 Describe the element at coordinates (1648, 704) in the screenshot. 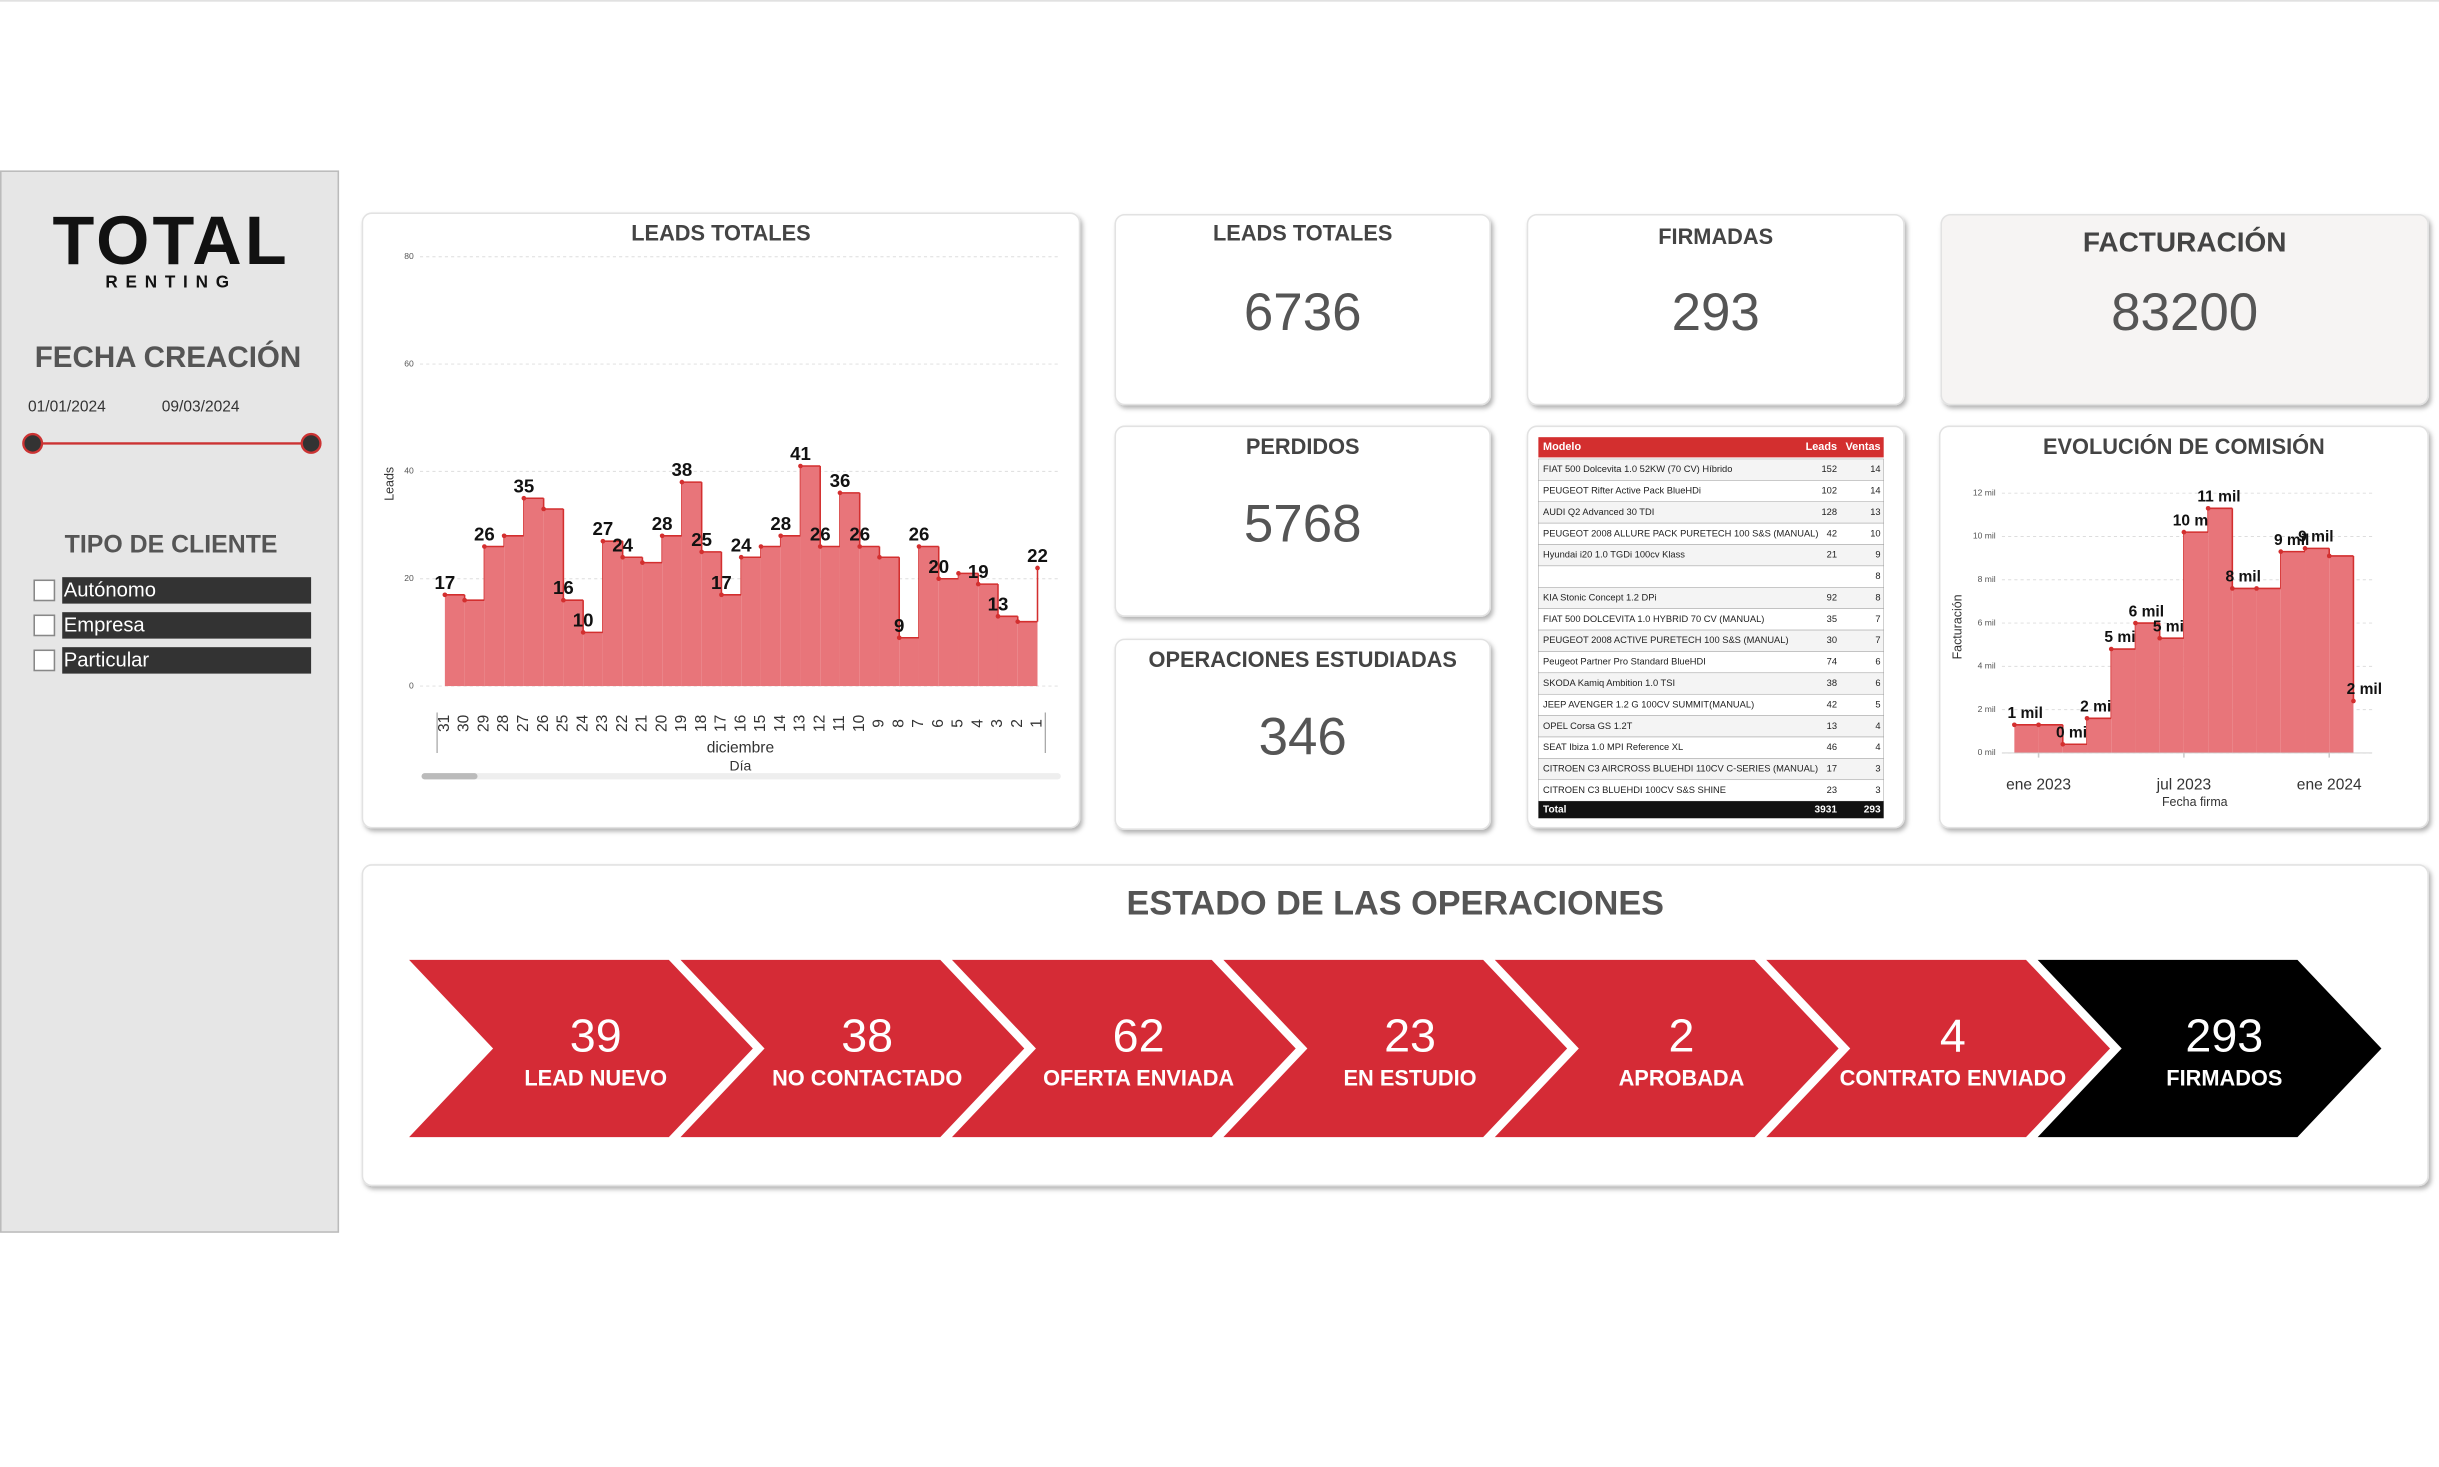

I see `table-cell: JEEP AVENGER 1.2 G 100CV SUMMIT(MANUAL)` at that location.